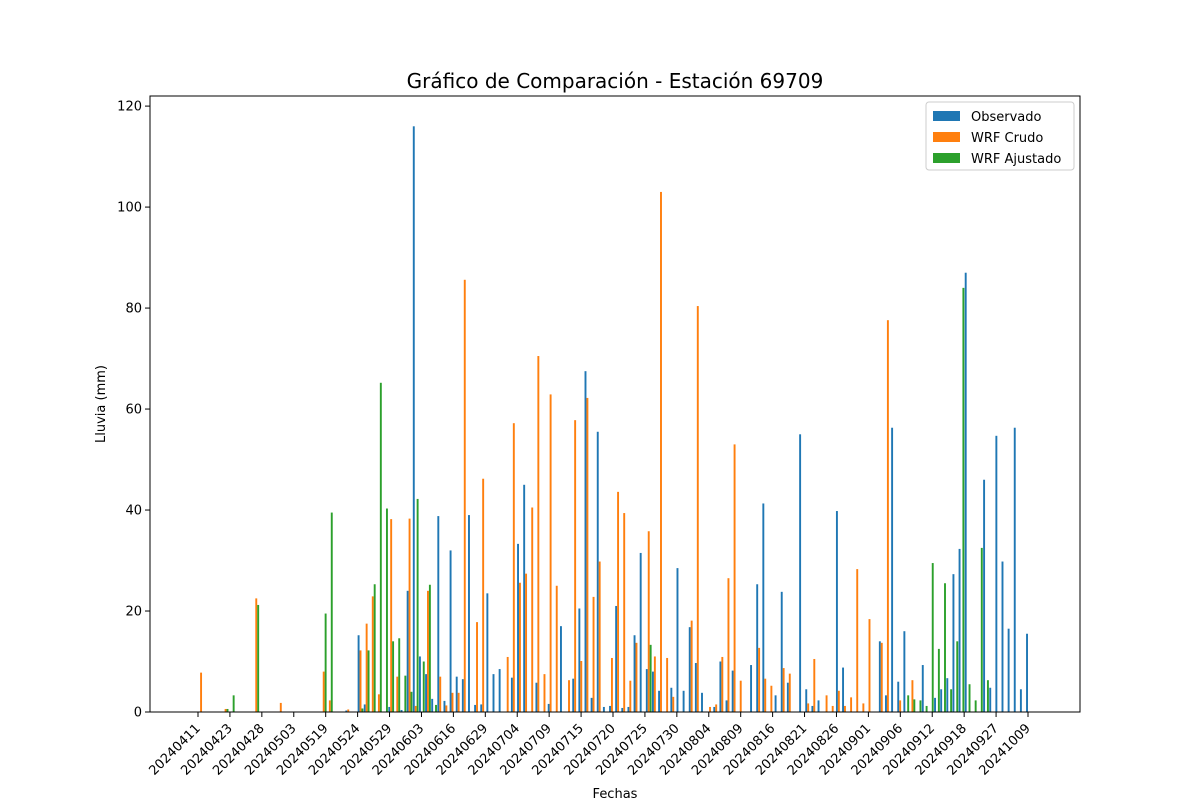  Describe the element at coordinates (1000, 136) in the screenshot. I see `legend: Observado WRF Crudo WRF Ajustado` at that location.